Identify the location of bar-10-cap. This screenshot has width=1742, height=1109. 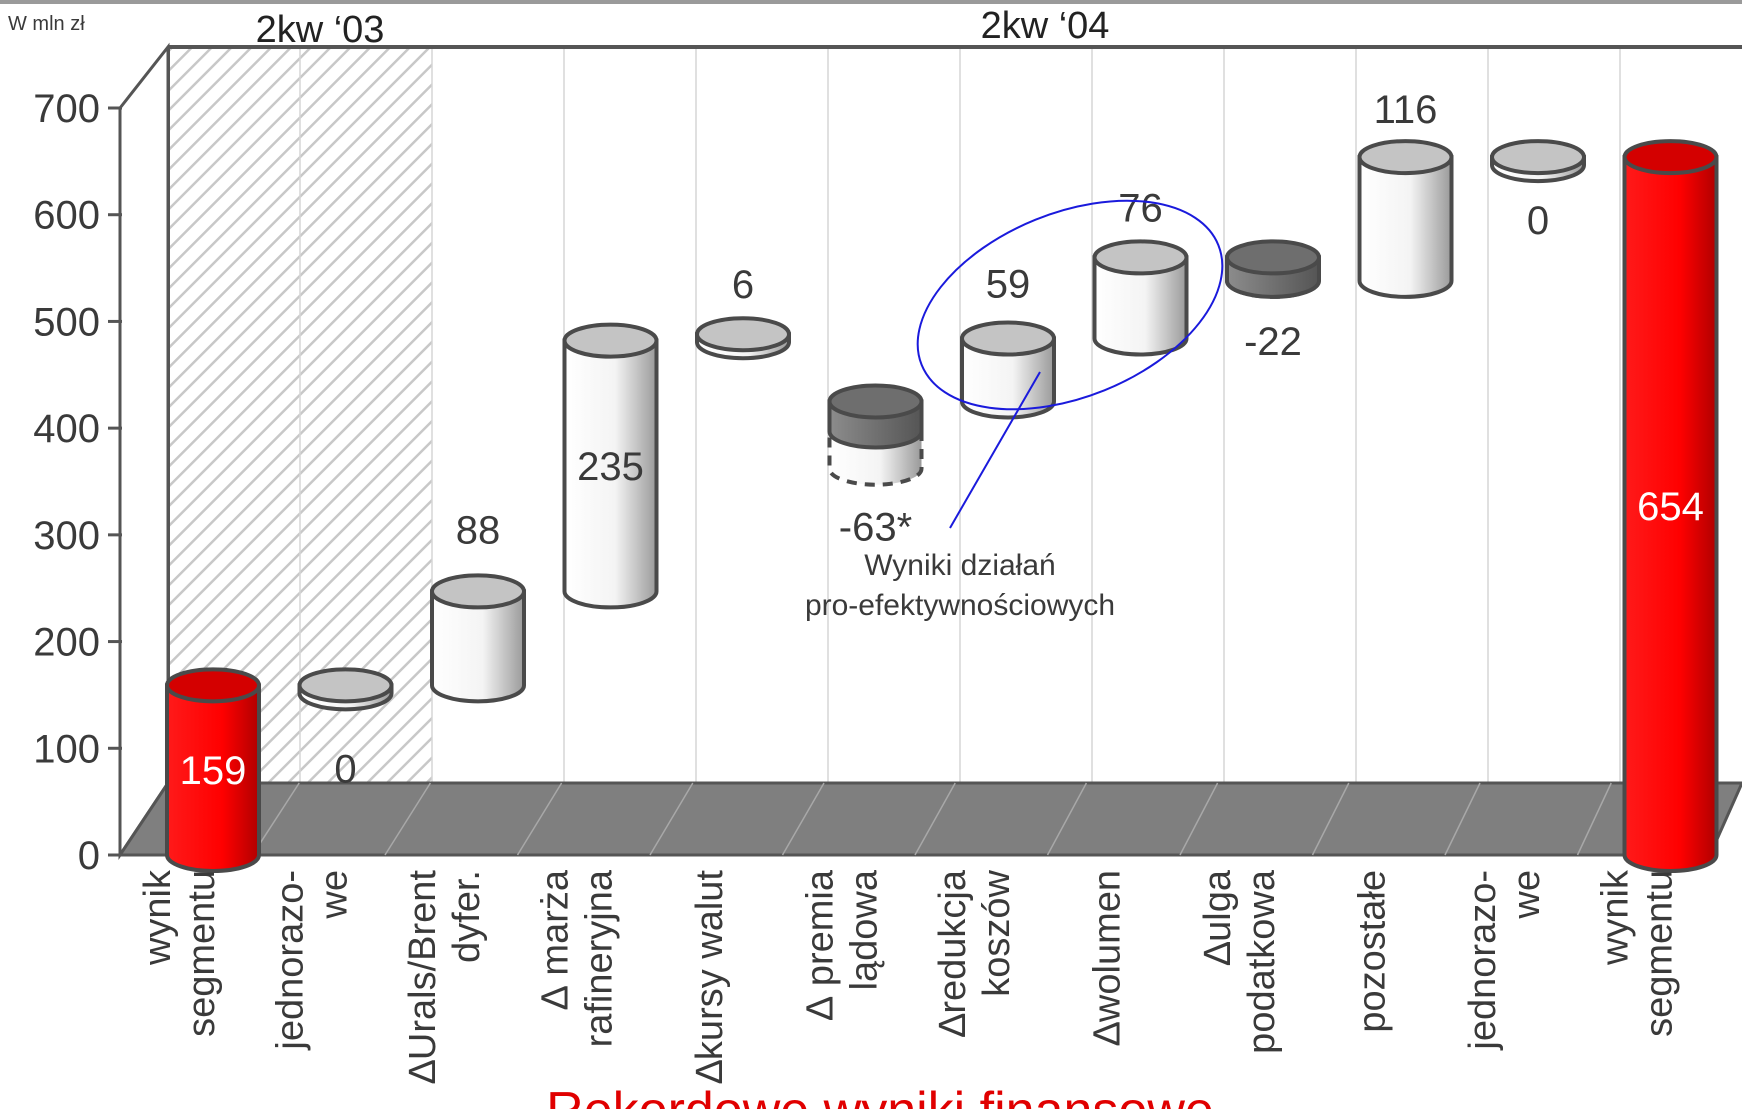
(1405, 157).